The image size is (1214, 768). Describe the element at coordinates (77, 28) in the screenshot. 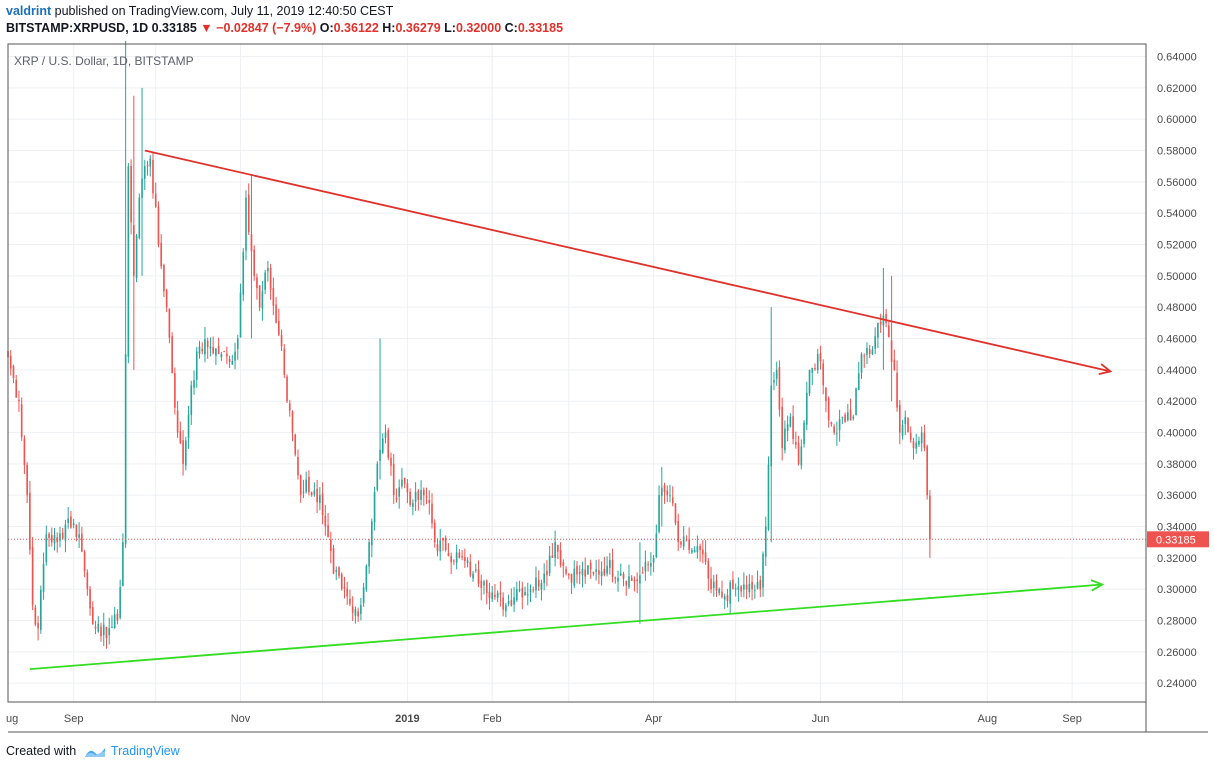

I see `symbol-name: BITSTAMP:XRPUSD, 1D` at that location.